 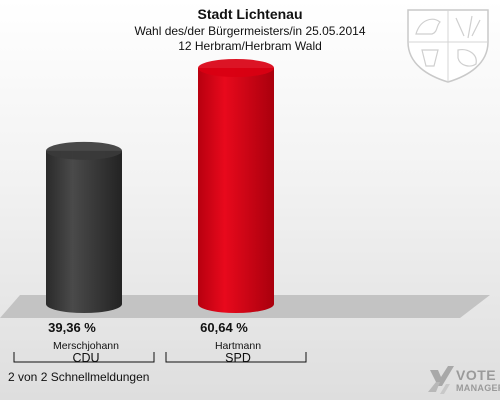 What do you see at coordinates (224, 327) in the screenshot?
I see `value-label: 60,64 %` at bounding box center [224, 327].